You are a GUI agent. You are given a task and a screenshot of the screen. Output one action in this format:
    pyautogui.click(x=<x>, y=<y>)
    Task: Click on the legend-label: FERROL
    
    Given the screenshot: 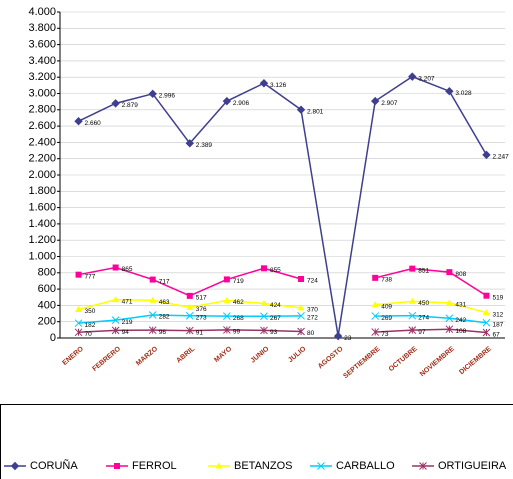 What is the action you would take?
    pyautogui.click(x=154, y=466)
    